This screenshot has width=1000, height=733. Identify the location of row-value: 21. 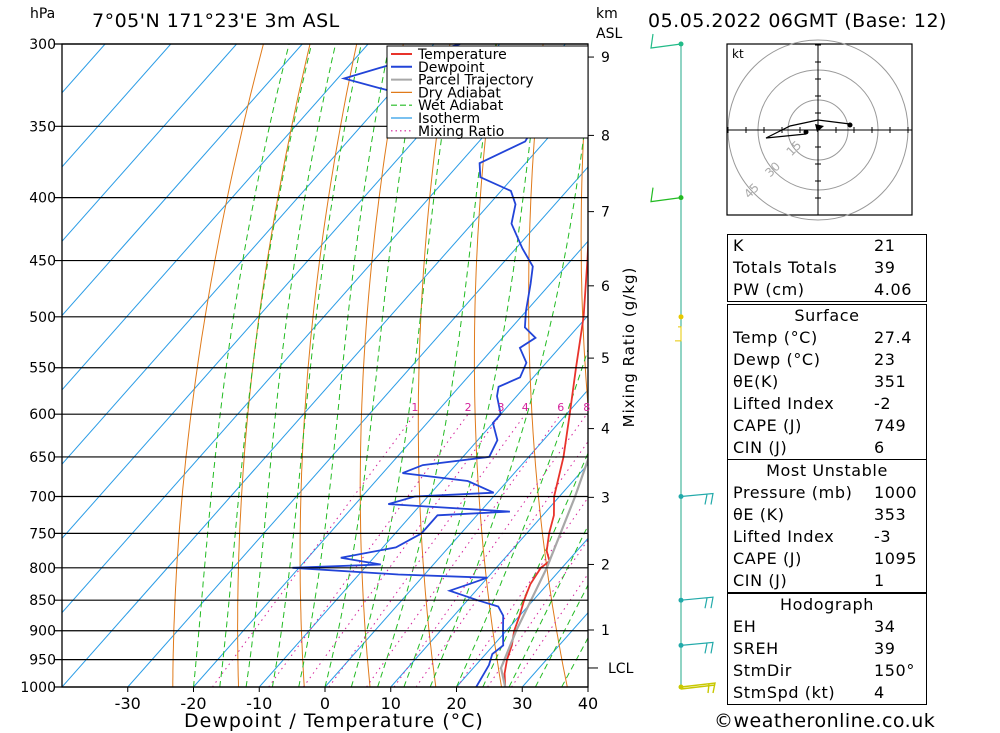
(885, 245).